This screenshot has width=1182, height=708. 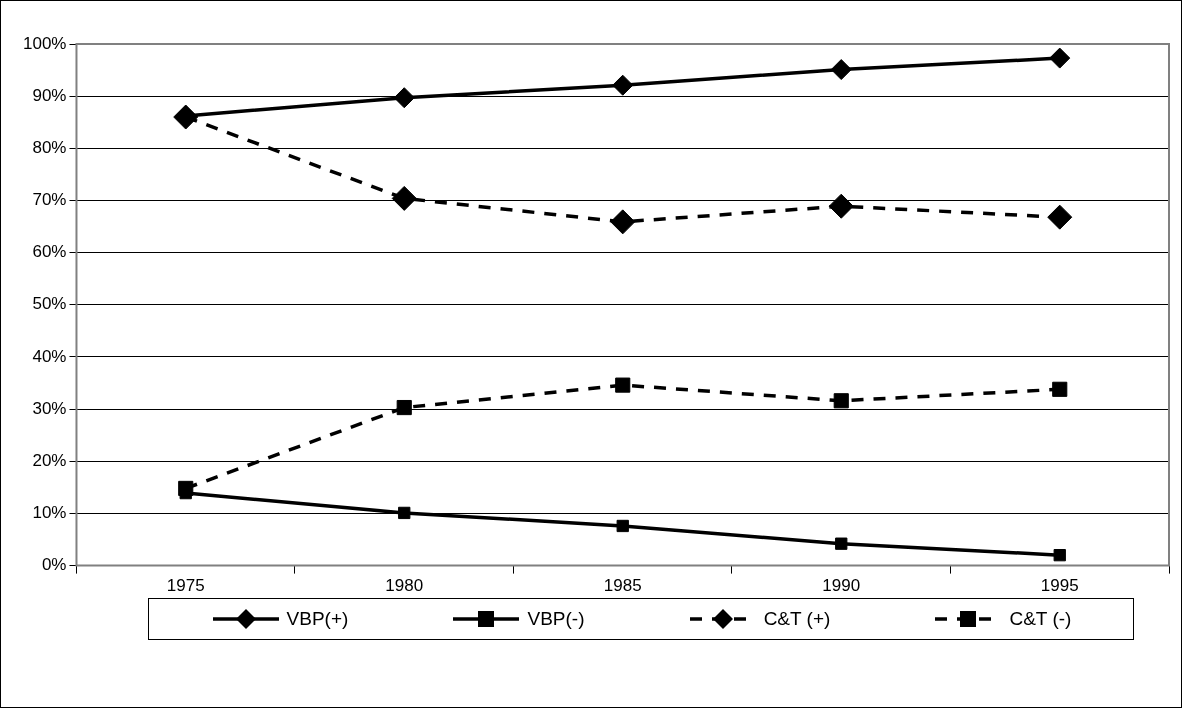 What do you see at coordinates (49, 148) in the screenshot?
I see `y-tick-label: 80%` at bounding box center [49, 148].